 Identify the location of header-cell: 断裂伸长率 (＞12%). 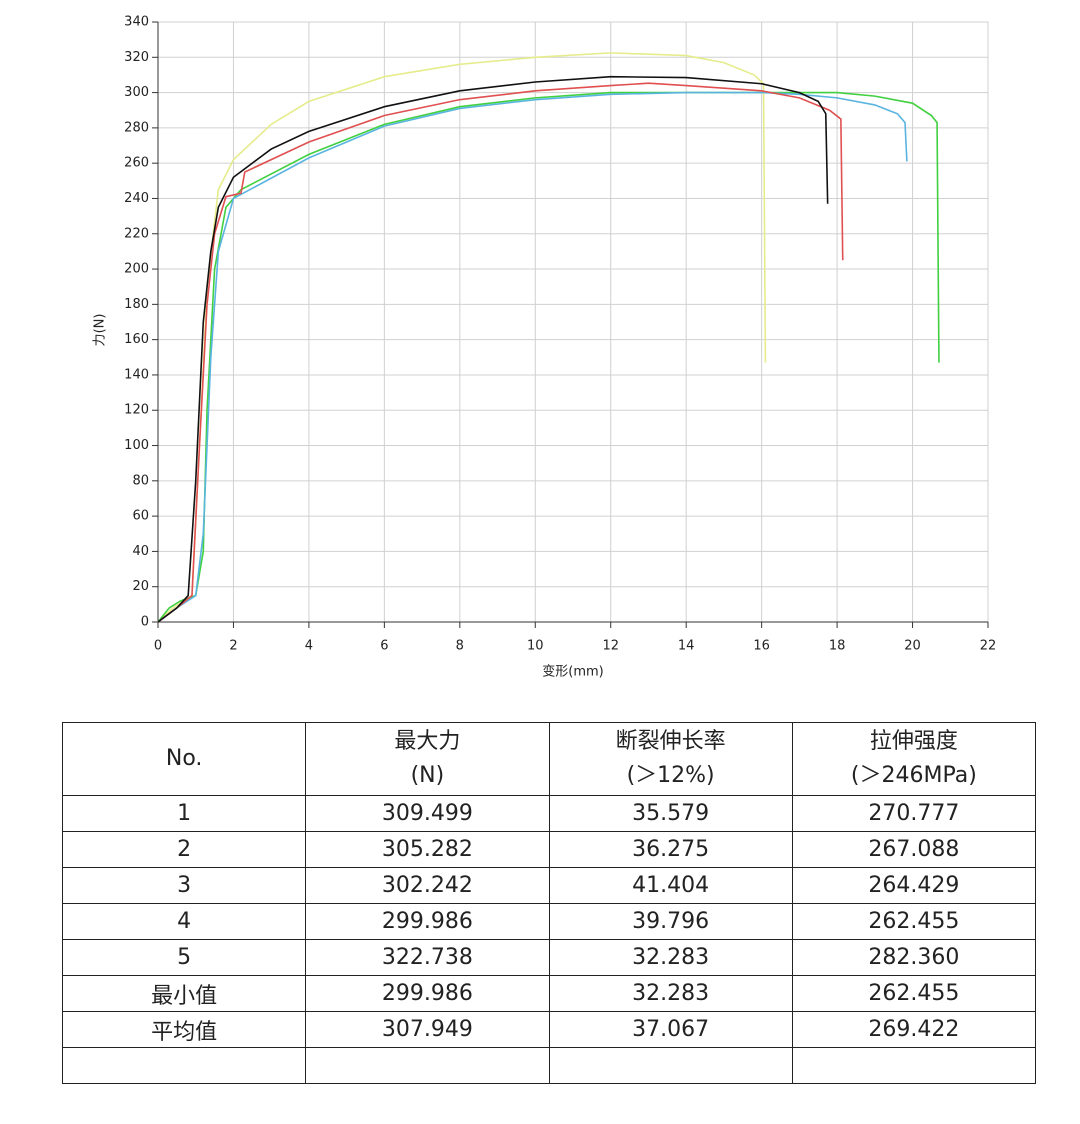
(670, 759).